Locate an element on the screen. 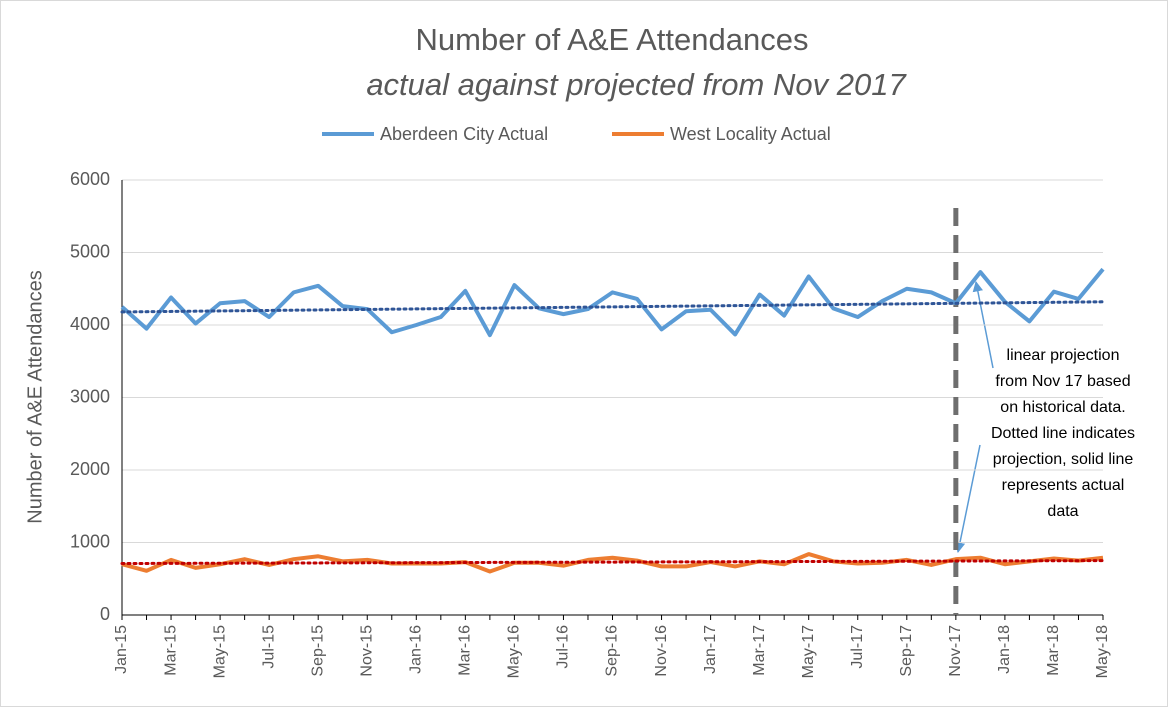 Image resolution: width=1168 pixels, height=712 pixels. annotation-text: data is located at coordinates (1062, 511).